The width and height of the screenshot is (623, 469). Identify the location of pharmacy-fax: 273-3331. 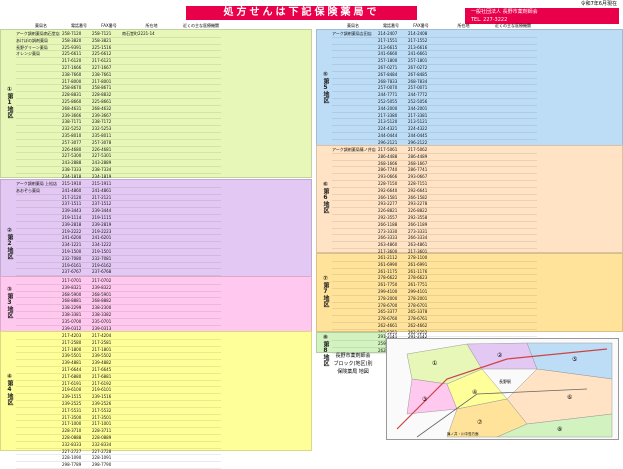
(418, 231).